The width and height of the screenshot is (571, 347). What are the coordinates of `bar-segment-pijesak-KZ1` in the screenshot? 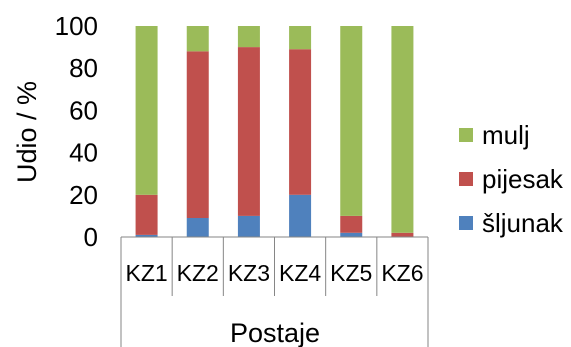 It's located at (146, 214).